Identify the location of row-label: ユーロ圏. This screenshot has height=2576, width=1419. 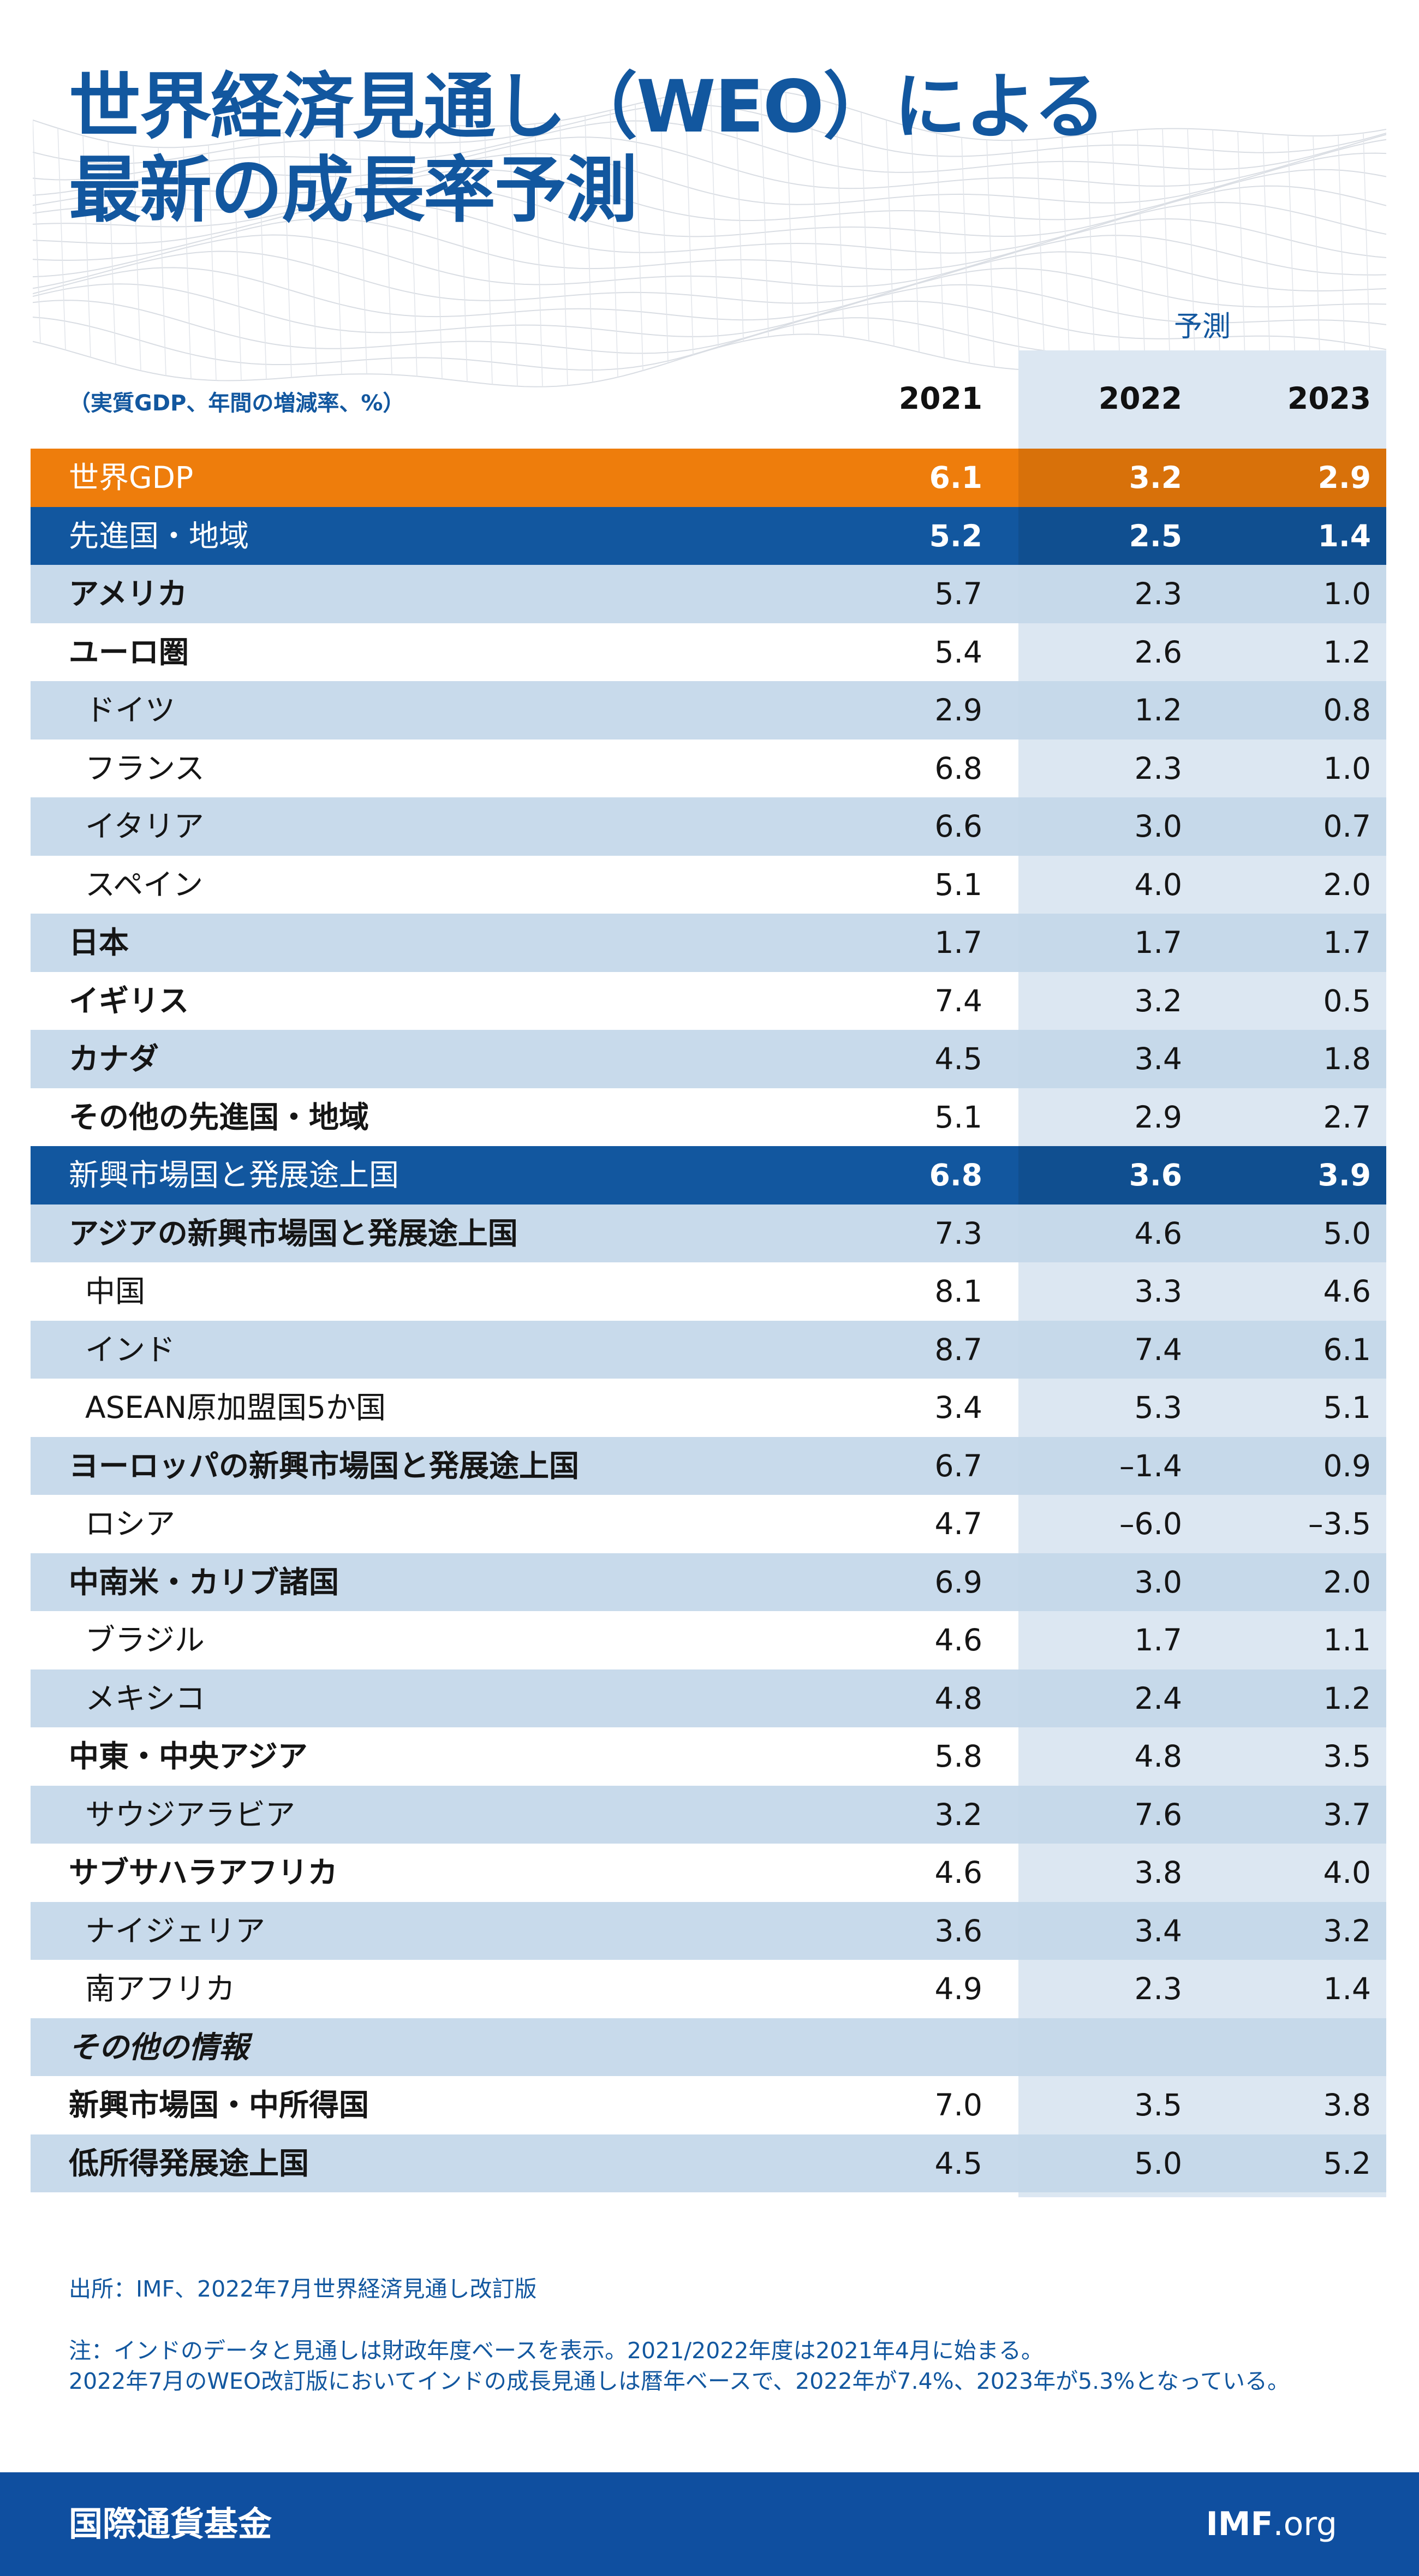
(129, 652).